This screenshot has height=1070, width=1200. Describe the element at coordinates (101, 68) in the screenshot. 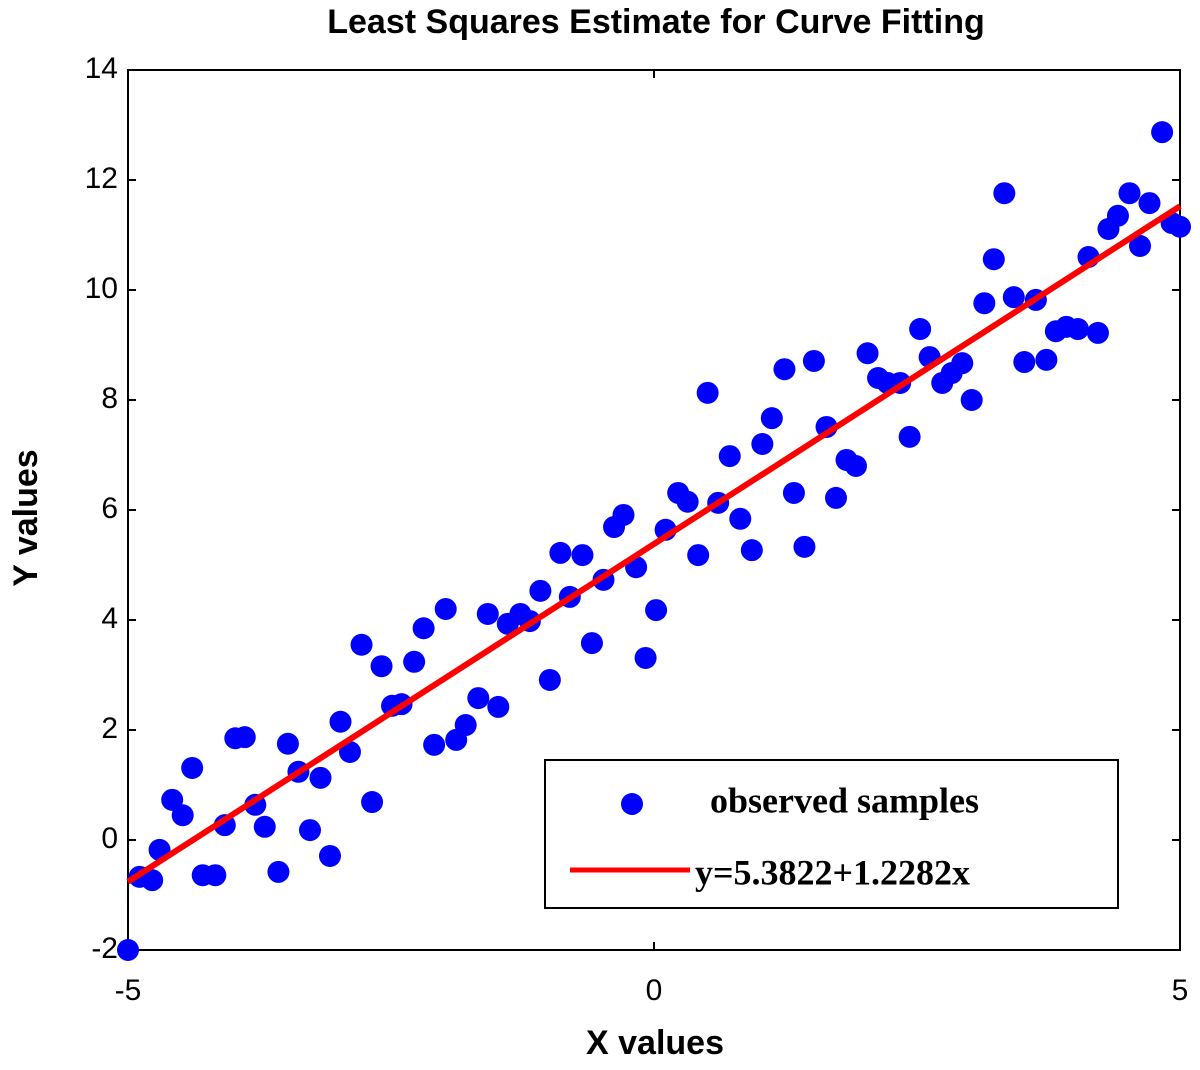

I see `y-tick-label: 14` at that location.